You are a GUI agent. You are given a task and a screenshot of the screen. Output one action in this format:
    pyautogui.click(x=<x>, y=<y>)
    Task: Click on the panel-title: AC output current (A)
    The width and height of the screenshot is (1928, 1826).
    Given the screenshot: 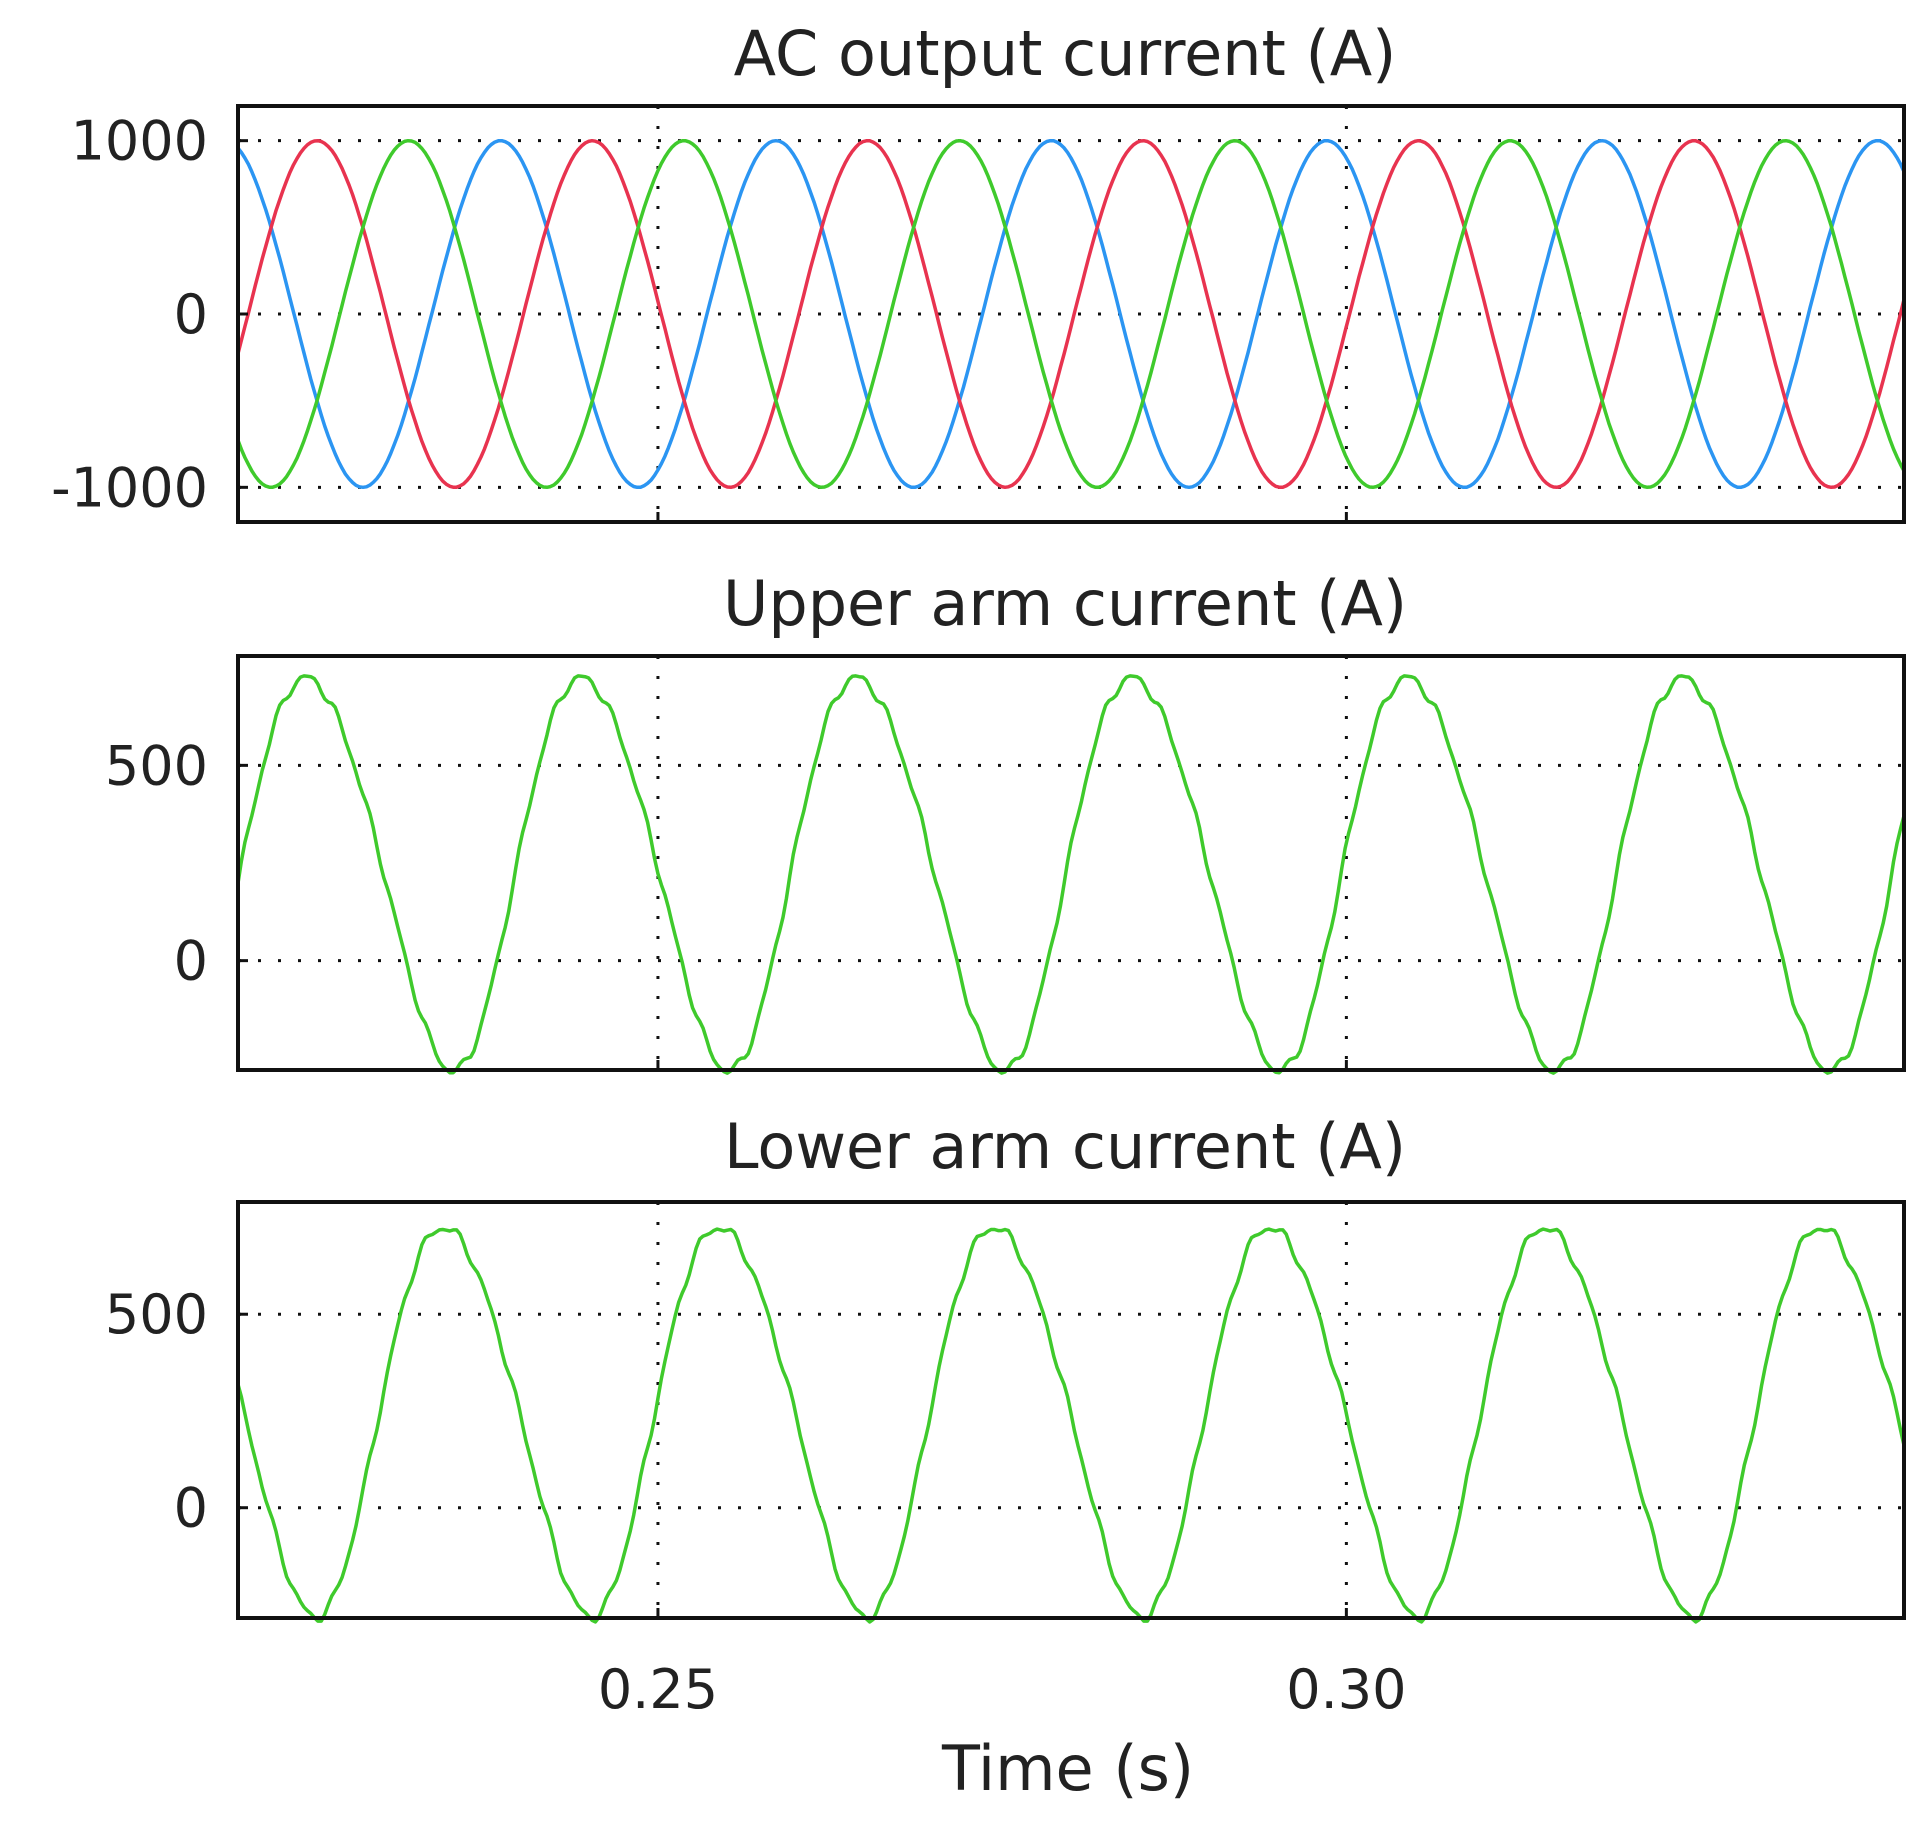 What is the action you would take?
    pyautogui.click(x=1065, y=53)
    